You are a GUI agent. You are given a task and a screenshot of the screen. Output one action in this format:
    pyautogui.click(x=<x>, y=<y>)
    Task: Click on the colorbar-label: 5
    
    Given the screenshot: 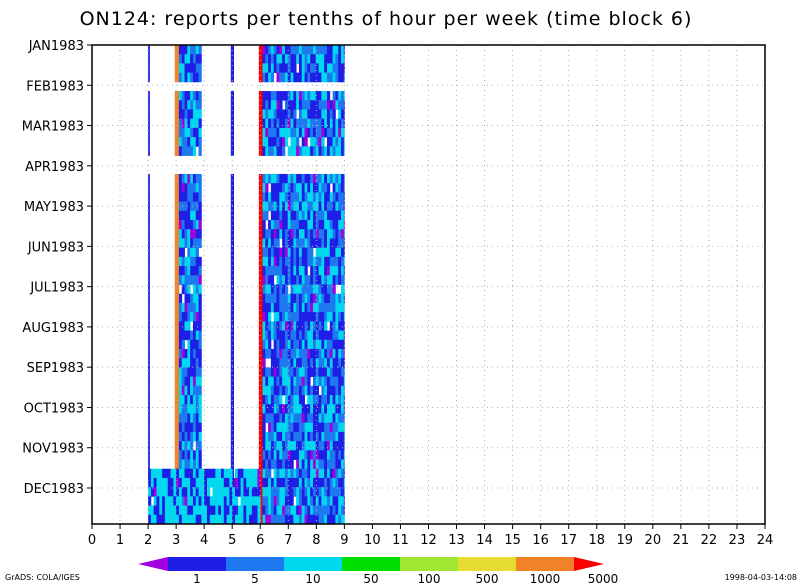 What is the action you would take?
    pyautogui.click(x=255, y=578)
    